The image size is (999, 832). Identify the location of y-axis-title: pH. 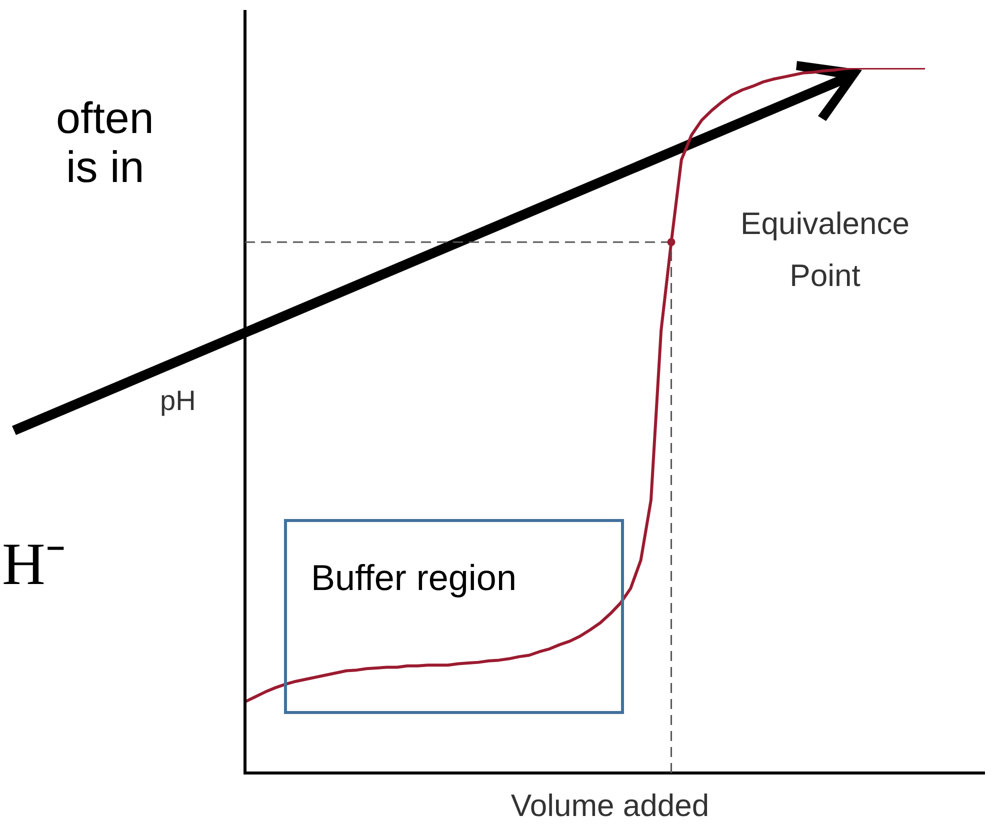
(178, 401).